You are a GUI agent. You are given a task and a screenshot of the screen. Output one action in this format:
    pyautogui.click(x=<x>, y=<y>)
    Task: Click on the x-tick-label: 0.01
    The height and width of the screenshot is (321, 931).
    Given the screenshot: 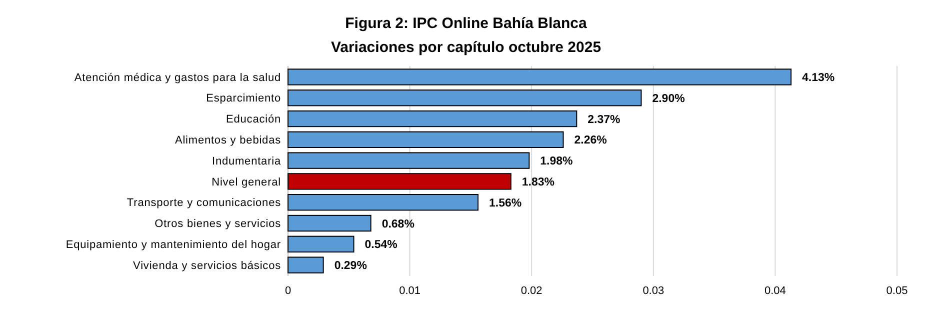 What is the action you would take?
    pyautogui.click(x=410, y=291)
    